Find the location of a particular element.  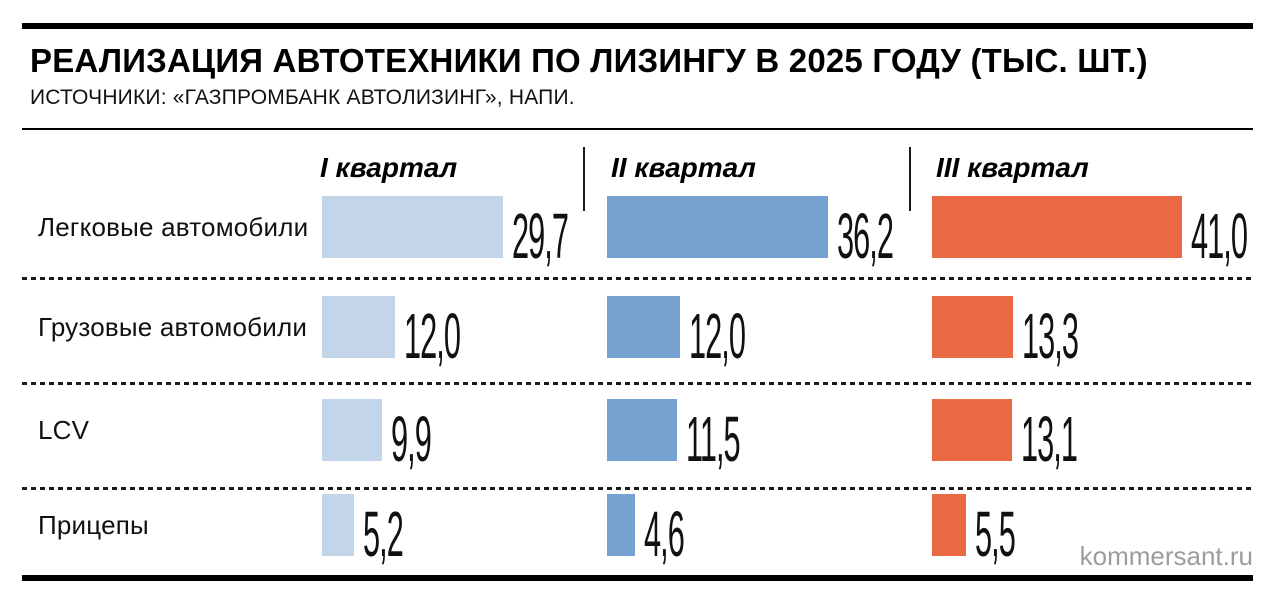

row-label-lcv: LCV is located at coordinates (64, 430).